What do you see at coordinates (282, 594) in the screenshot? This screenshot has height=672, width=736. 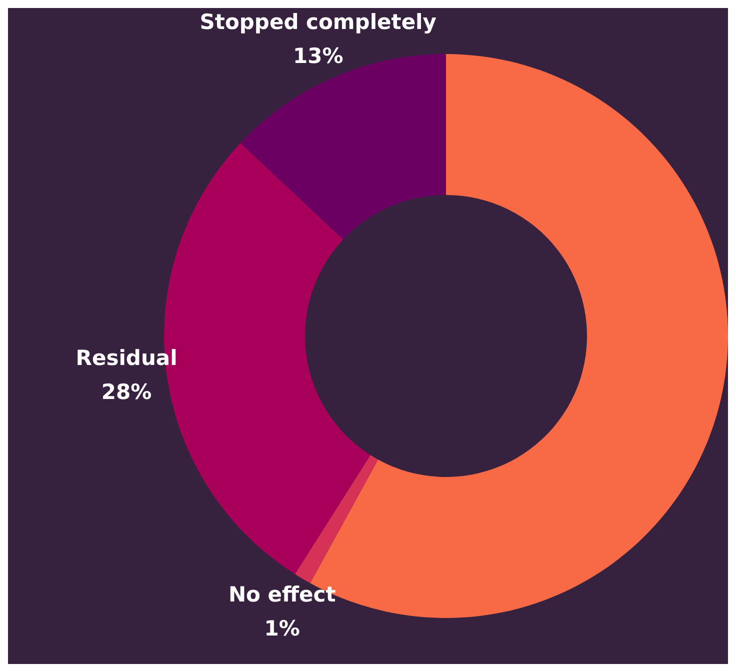 I see `slice-label: No effect` at bounding box center [282, 594].